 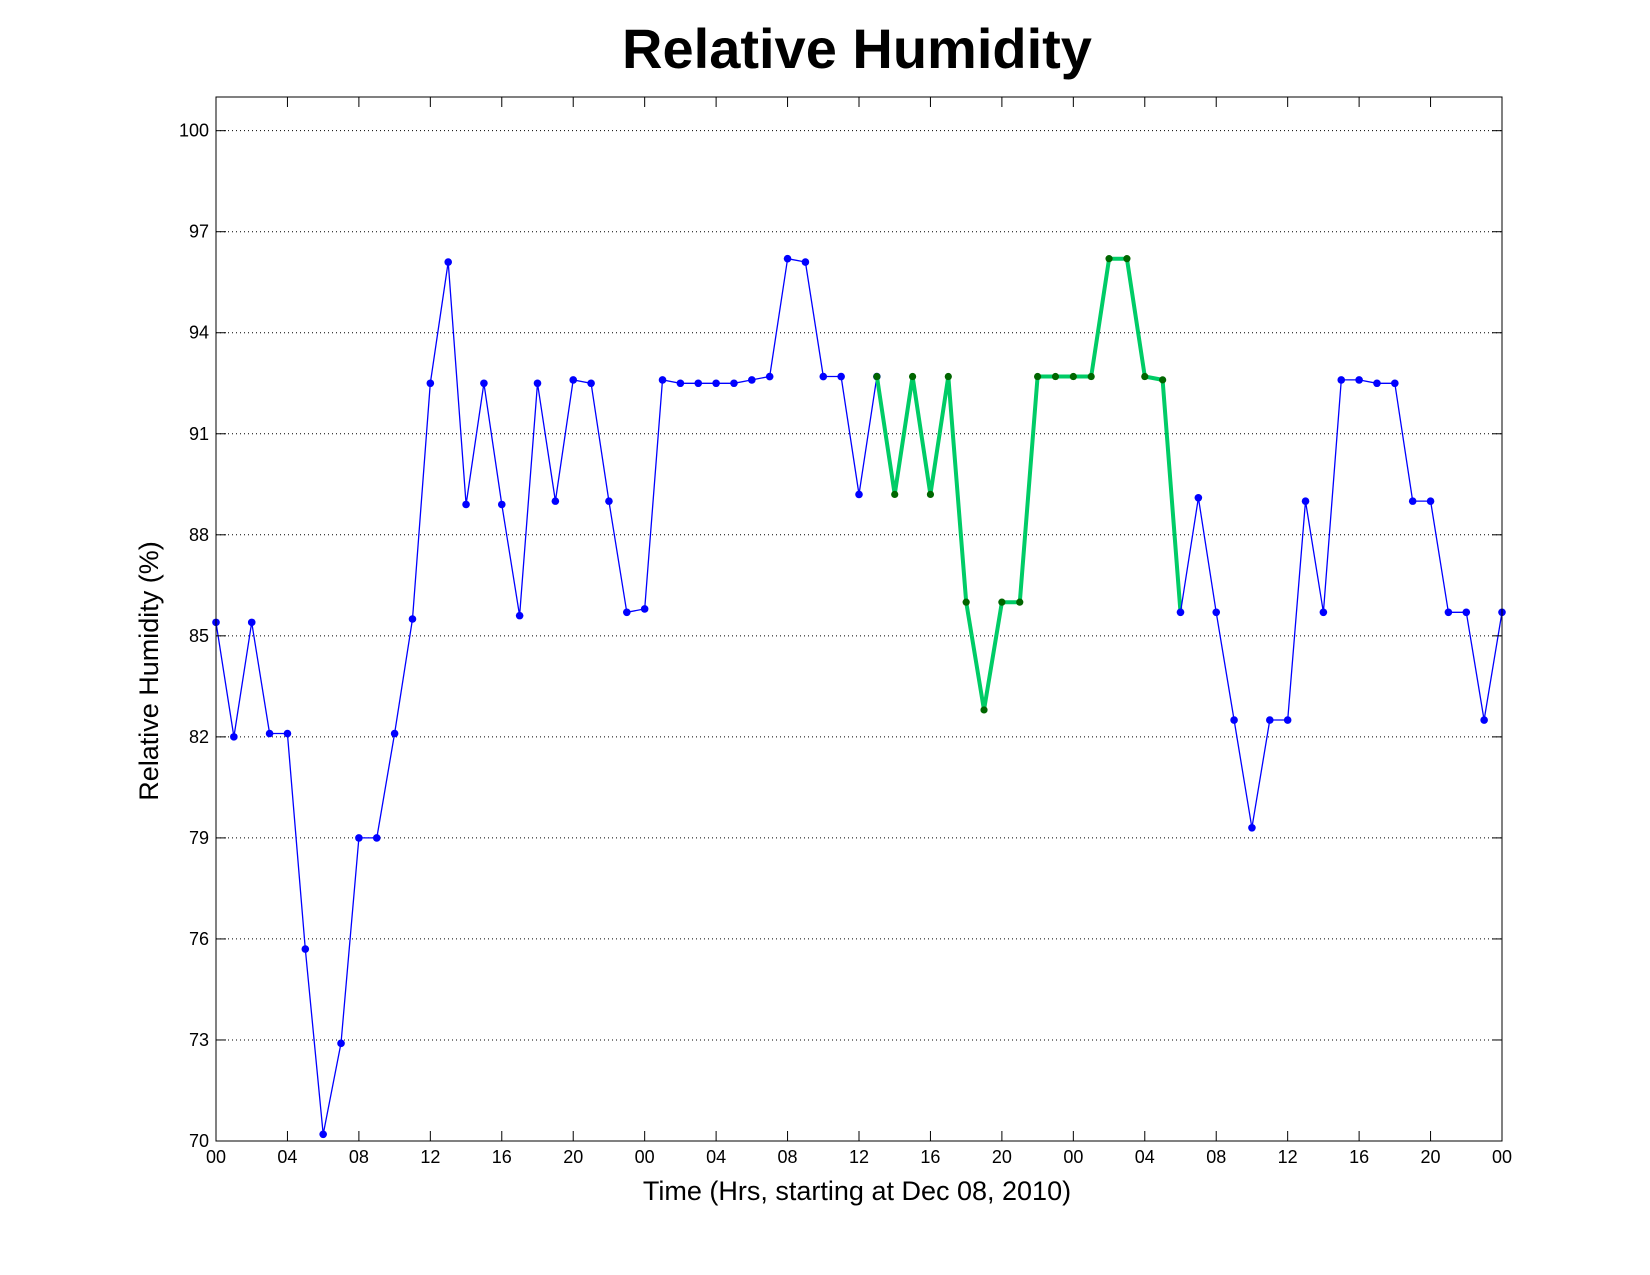 What do you see at coordinates (857, 48) in the screenshot?
I see `chart-title: Relative Humidity` at bounding box center [857, 48].